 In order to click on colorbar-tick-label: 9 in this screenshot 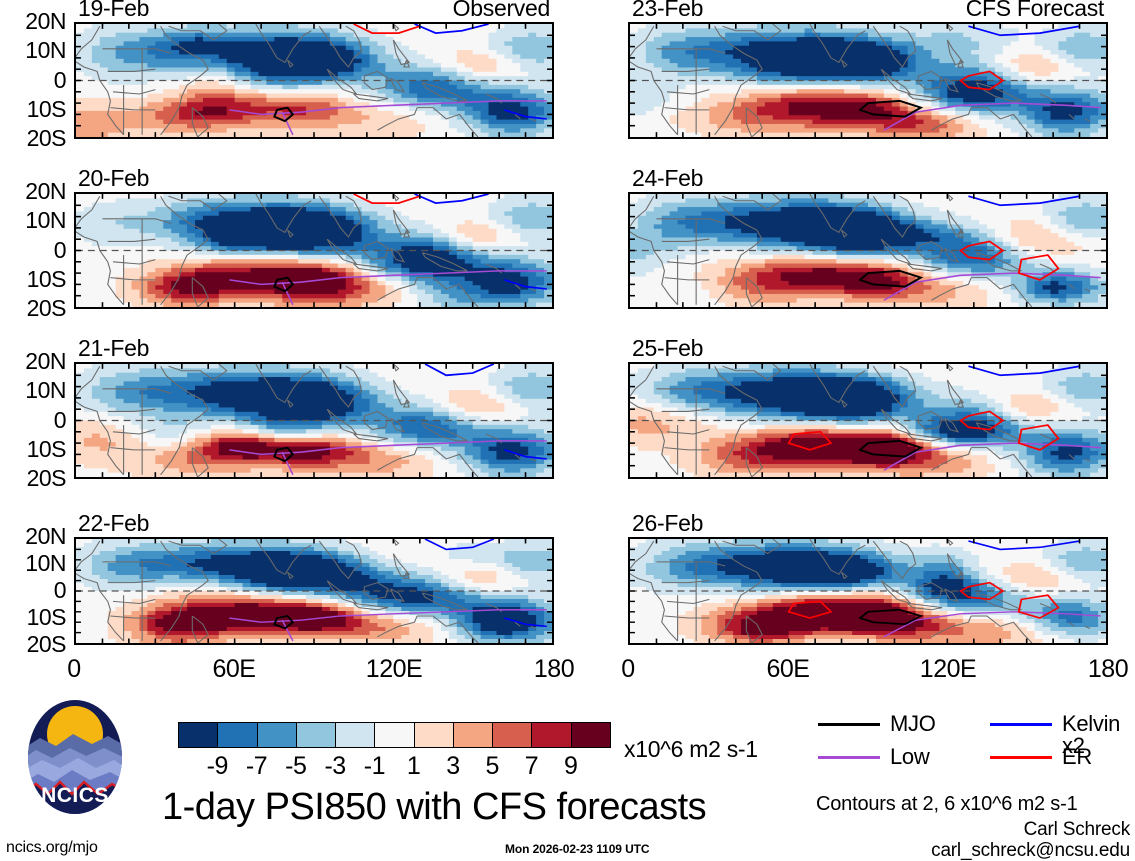, I will do `click(570, 766)`.